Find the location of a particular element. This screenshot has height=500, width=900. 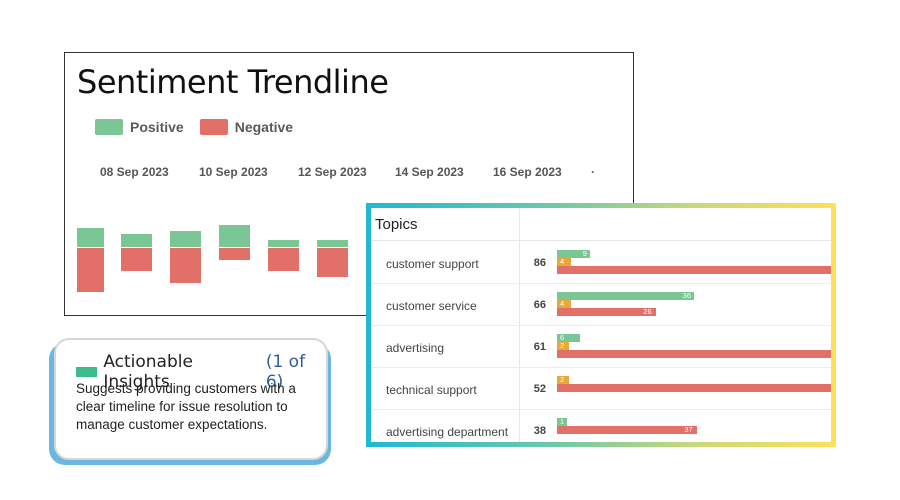

insight-counter: (1 of 6) is located at coordinates (285, 372).